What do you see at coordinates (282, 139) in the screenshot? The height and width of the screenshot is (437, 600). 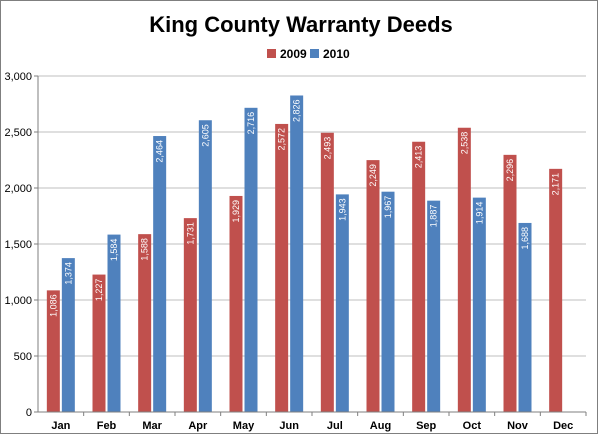 I see `data-label-2009-jun: 2,572` at bounding box center [282, 139].